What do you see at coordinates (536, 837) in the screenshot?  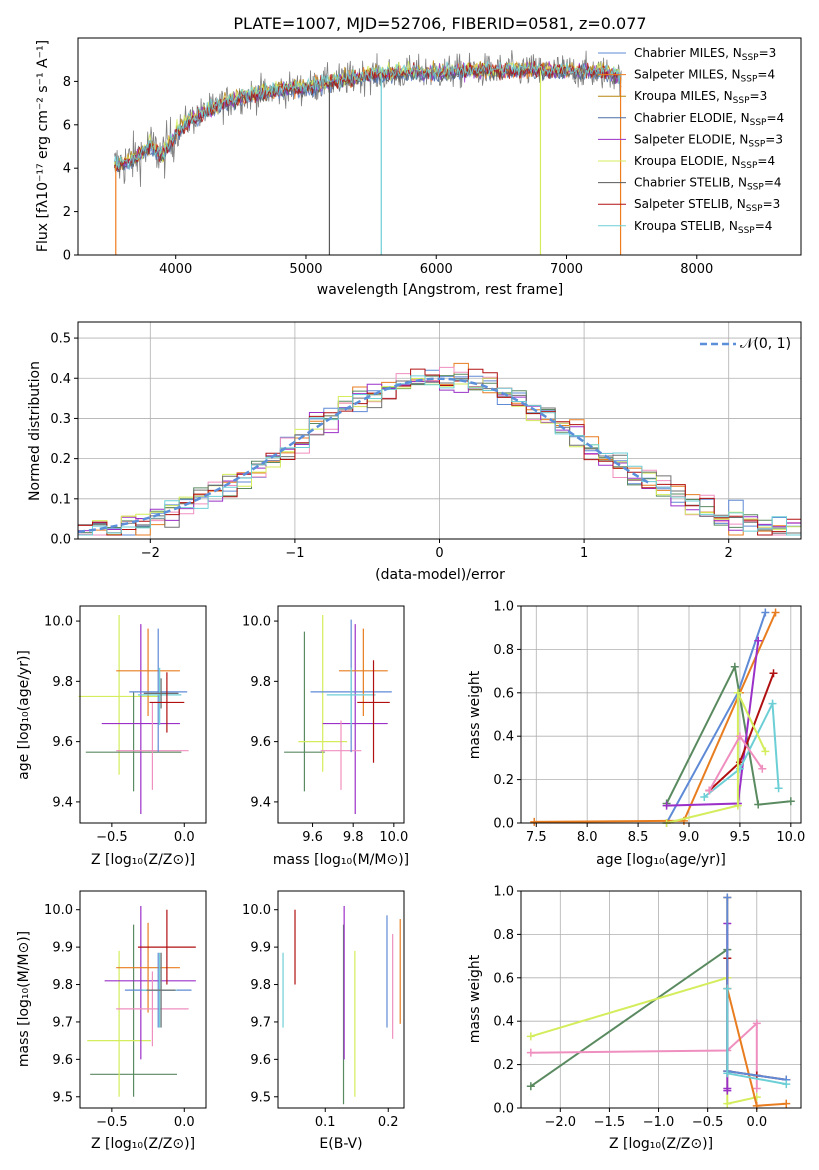 I see `x-tick-label: 7.5` at bounding box center [536, 837].